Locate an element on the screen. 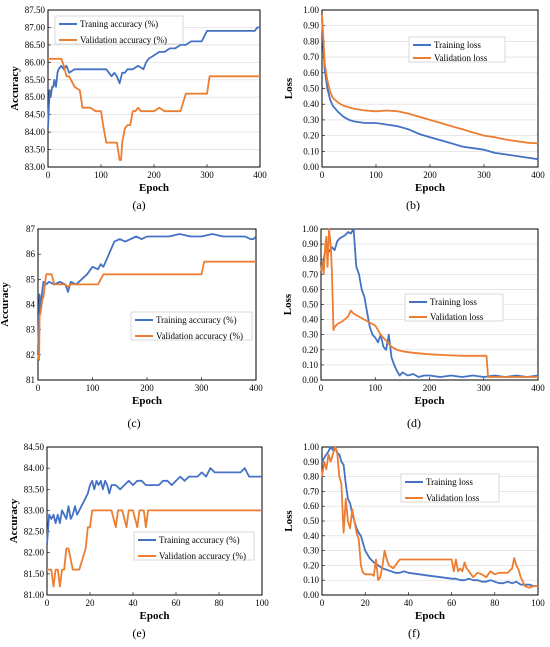  y-tick-label: 81.00 is located at coordinates (34, 595).